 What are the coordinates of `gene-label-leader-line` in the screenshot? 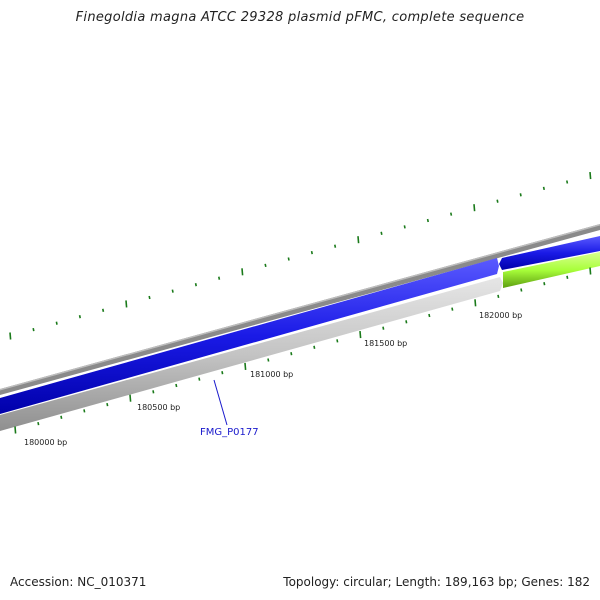 It's located at (220, 402).